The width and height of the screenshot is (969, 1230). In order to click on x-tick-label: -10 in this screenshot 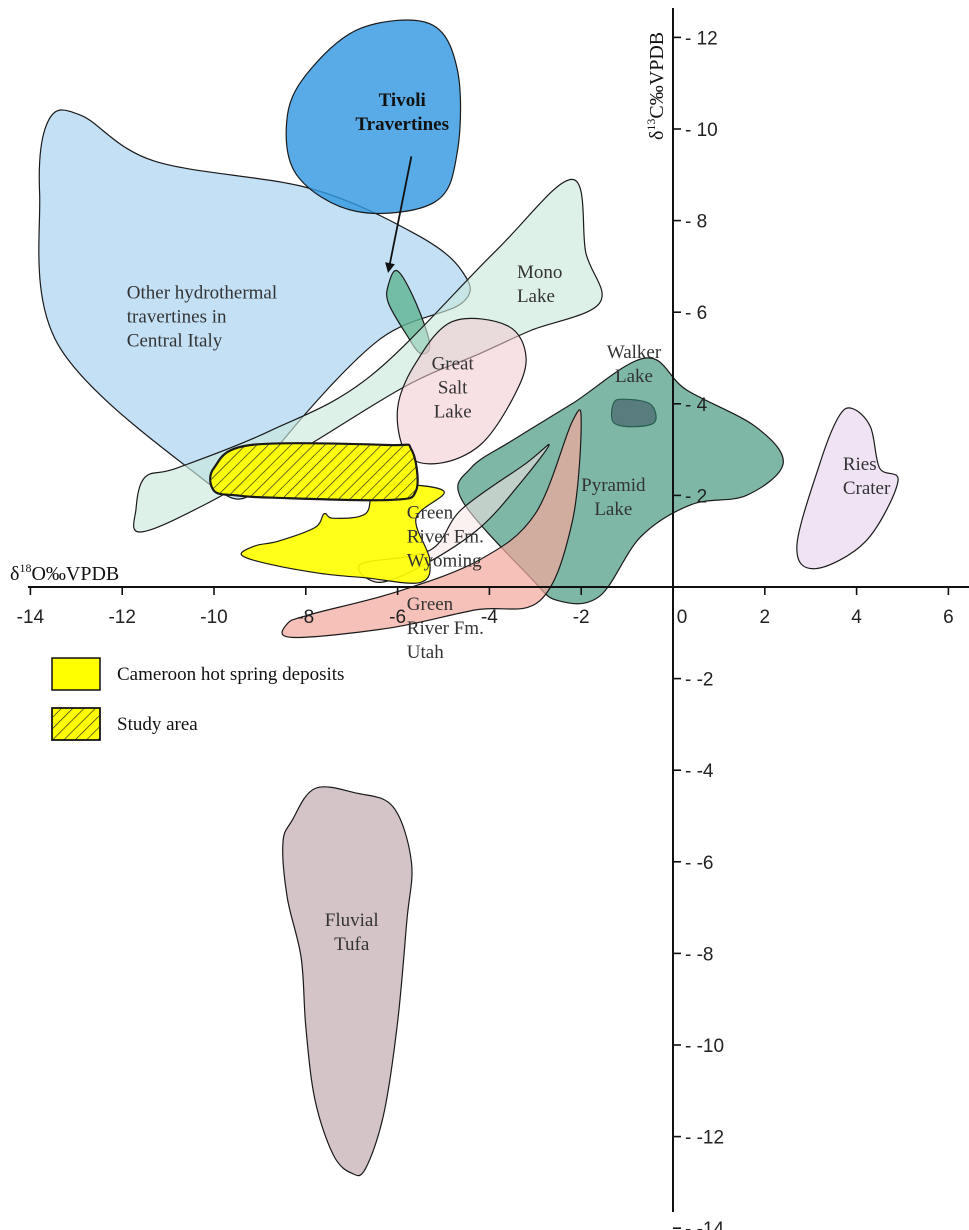, I will do `click(213, 617)`.